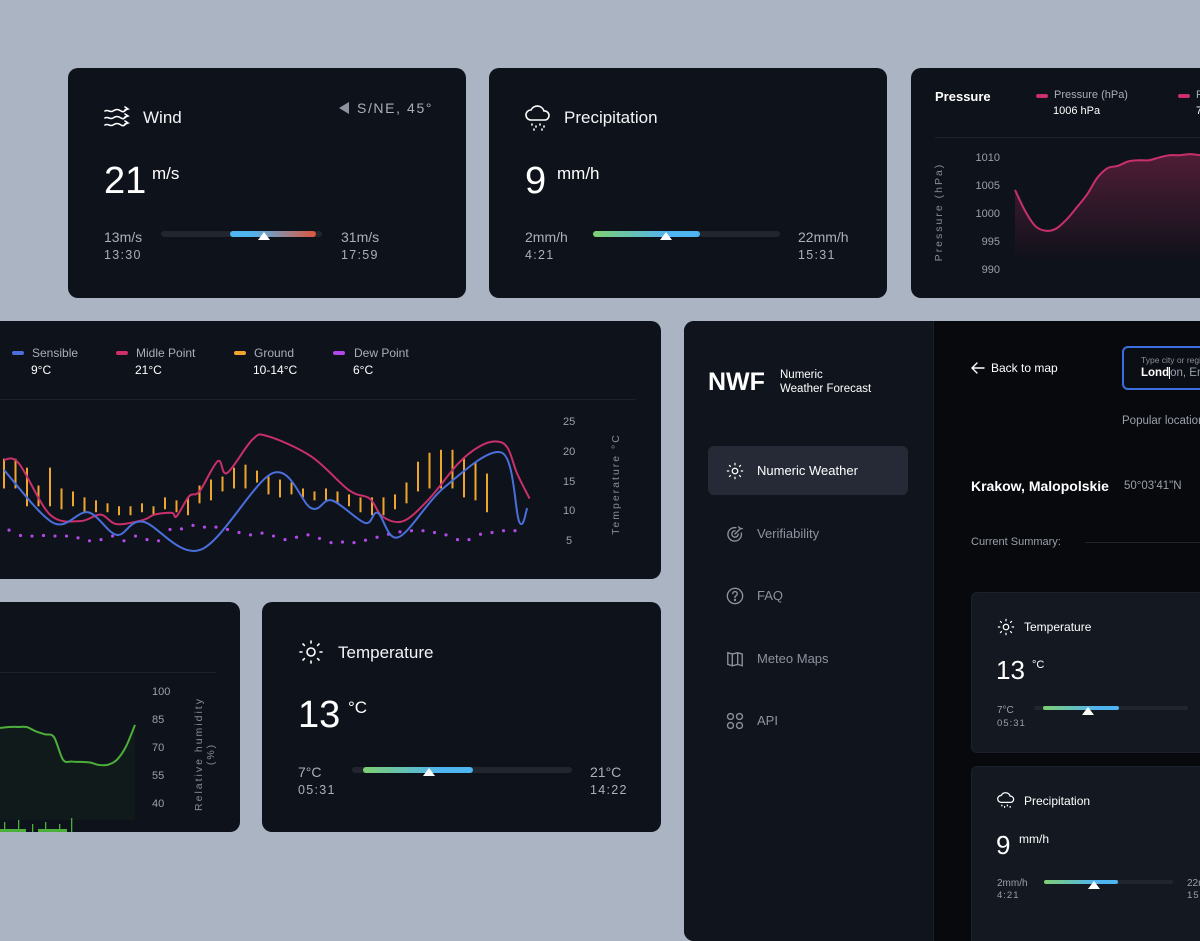  I want to click on y-tick: 15, so click(569, 482).